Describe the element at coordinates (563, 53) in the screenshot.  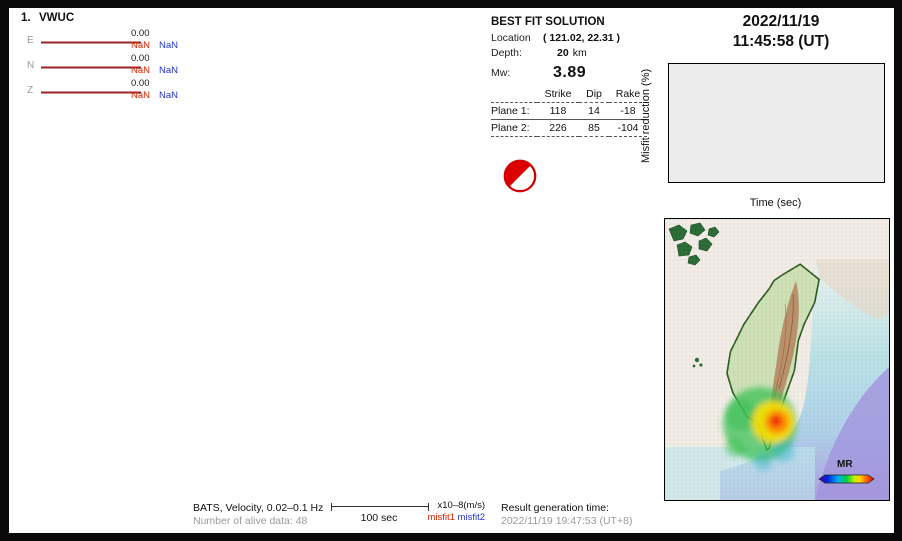
I see `depth-value: 20` at that location.